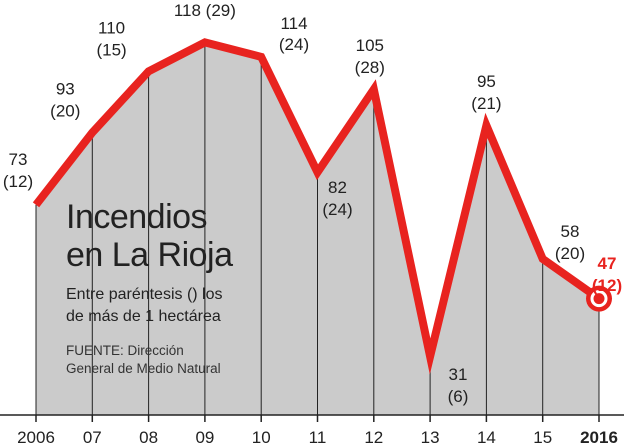 The width and height of the screenshot is (624, 445). I want to click on x-tick-label: 2016, so click(599, 436).